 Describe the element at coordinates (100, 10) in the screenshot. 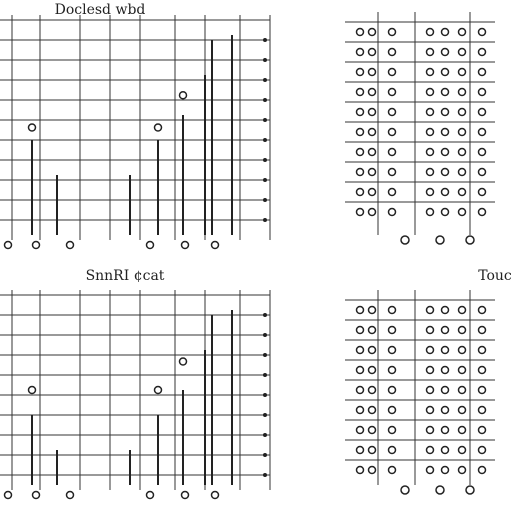

I see `top-title: Doclesd wbd` at that location.